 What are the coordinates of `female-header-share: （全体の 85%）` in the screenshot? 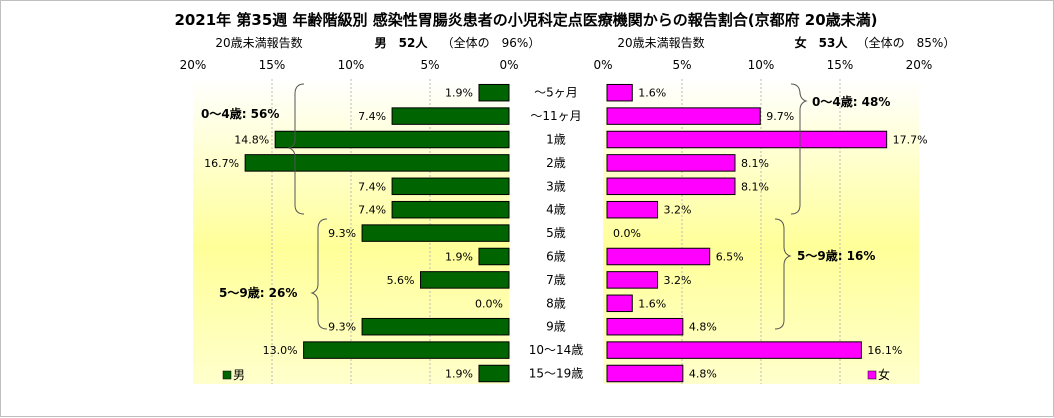 It's located at (906, 42).